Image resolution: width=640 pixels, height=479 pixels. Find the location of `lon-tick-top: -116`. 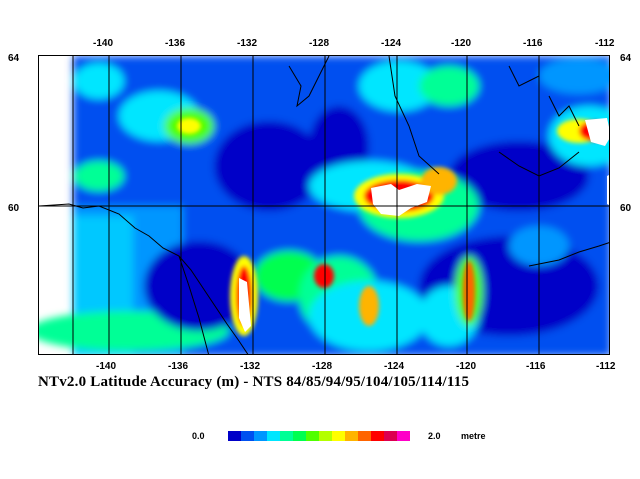

lon-tick-top: -116 is located at coordinates (533, 43).